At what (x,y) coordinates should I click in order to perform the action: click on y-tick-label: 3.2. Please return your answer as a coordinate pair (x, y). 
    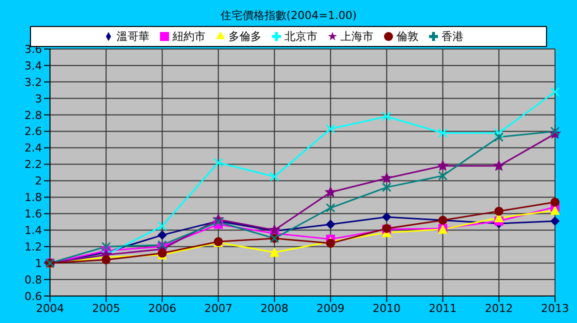
    Looking at the image, I should click on (33, 82).